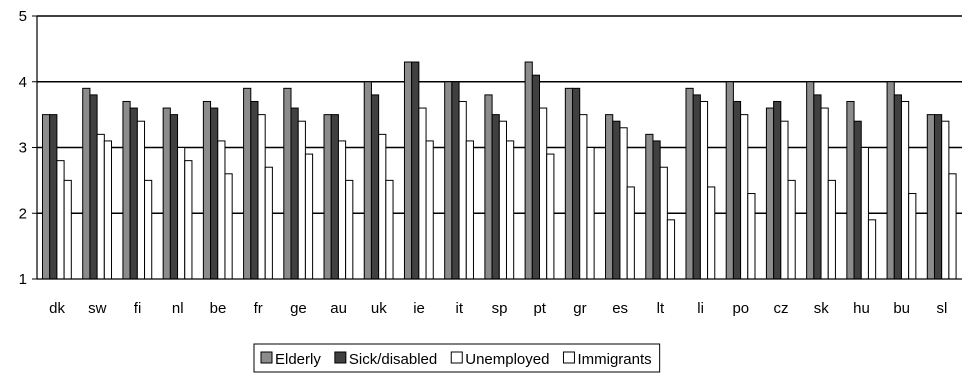  What do you see at coordinates (649, 206) in the screenshot?
I see `bar-elderly-lt` at bounding box center [649, 206].